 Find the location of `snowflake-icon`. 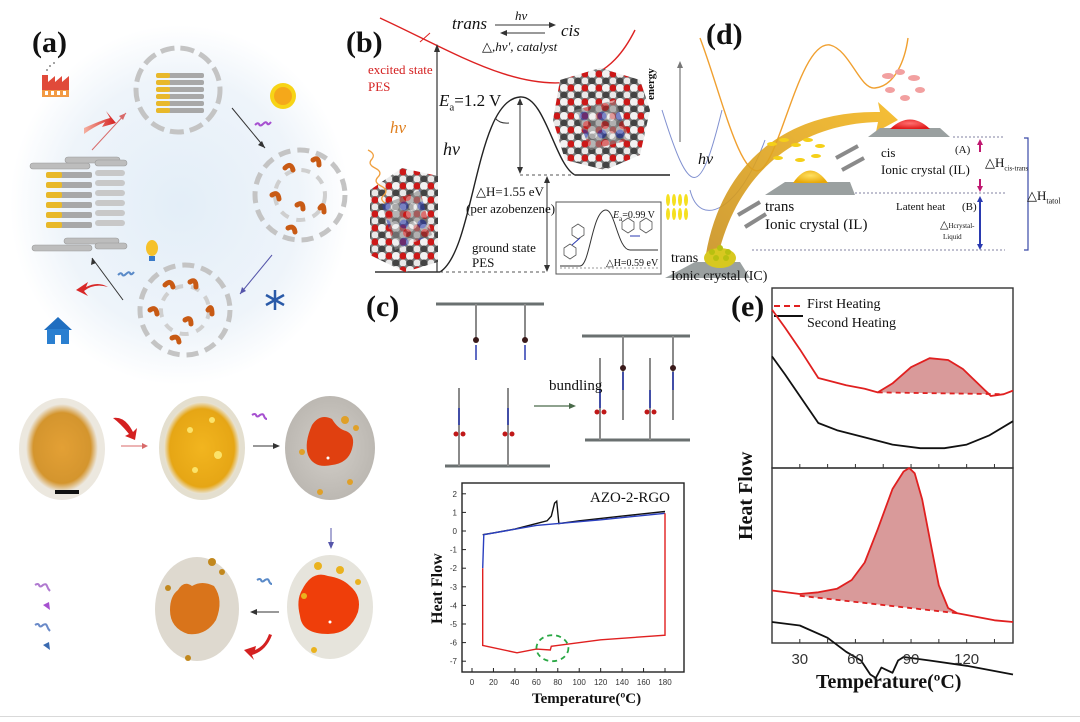

snowflake-icon is located at coordinates (275, 300).